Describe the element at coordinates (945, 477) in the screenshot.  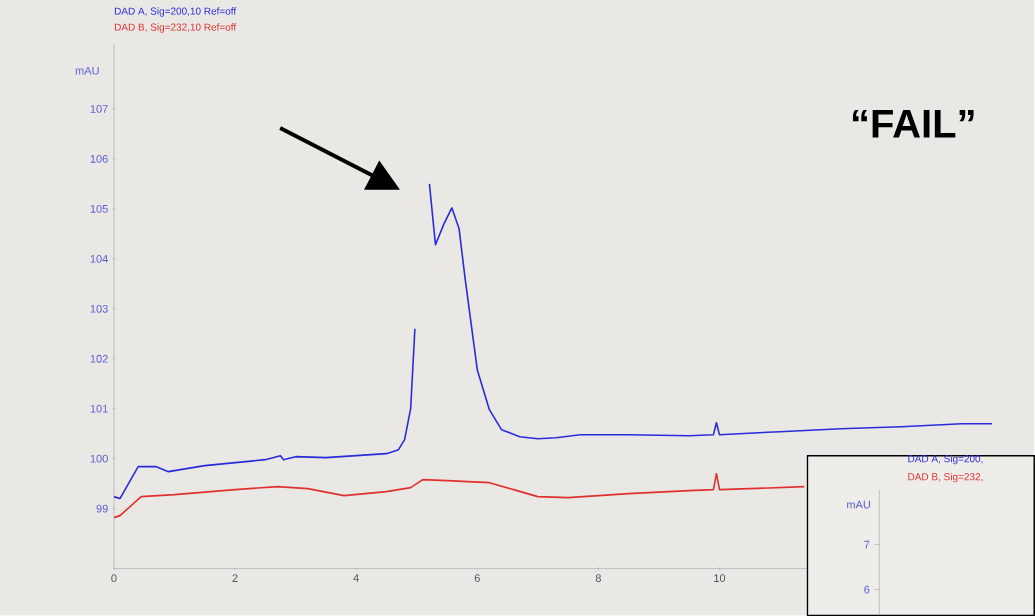
I see `legend-label: DAD B, Sig=232,` at that location.